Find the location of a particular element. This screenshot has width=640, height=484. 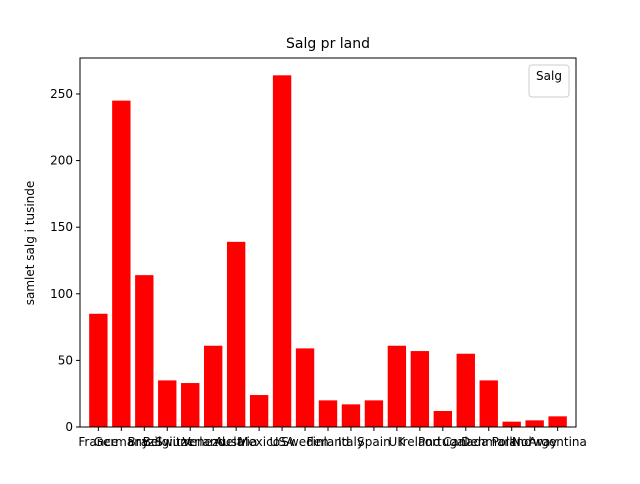

x-tick-label: USA is located at coordinates (283, 442).